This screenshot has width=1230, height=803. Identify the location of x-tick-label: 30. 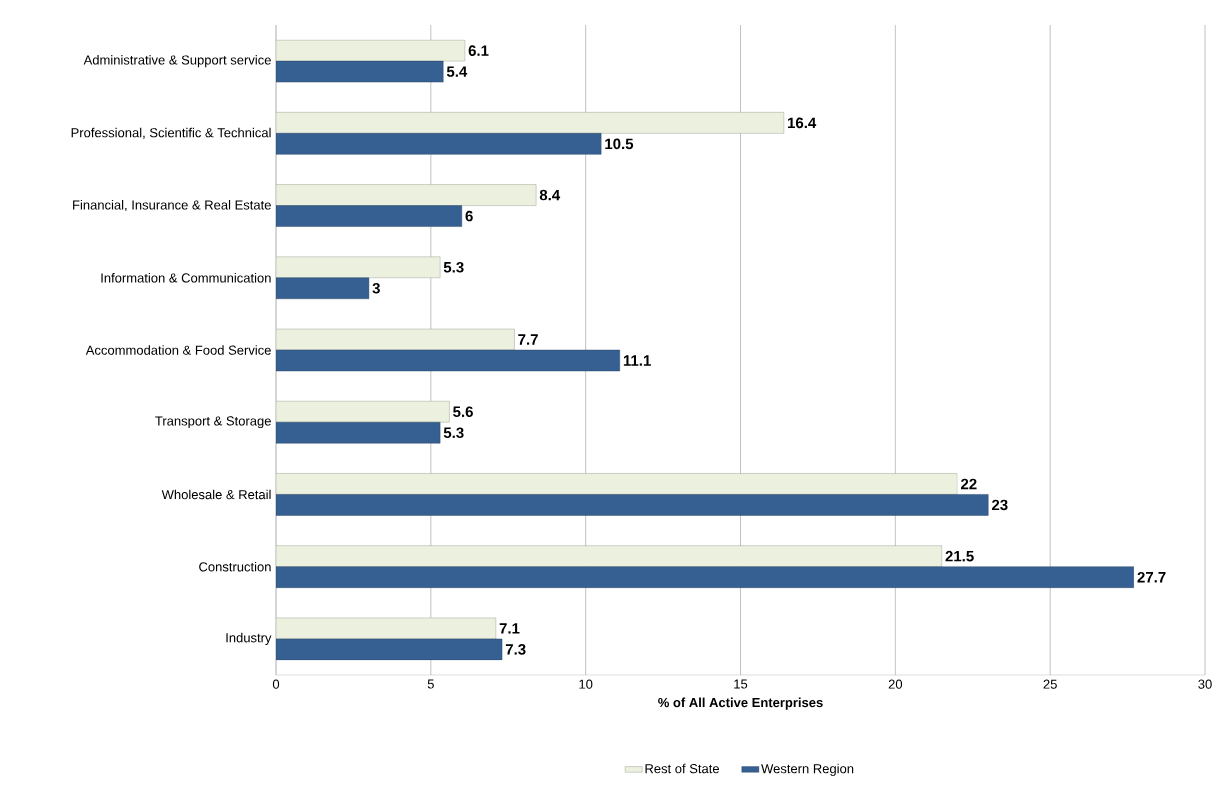
(1205, 684).